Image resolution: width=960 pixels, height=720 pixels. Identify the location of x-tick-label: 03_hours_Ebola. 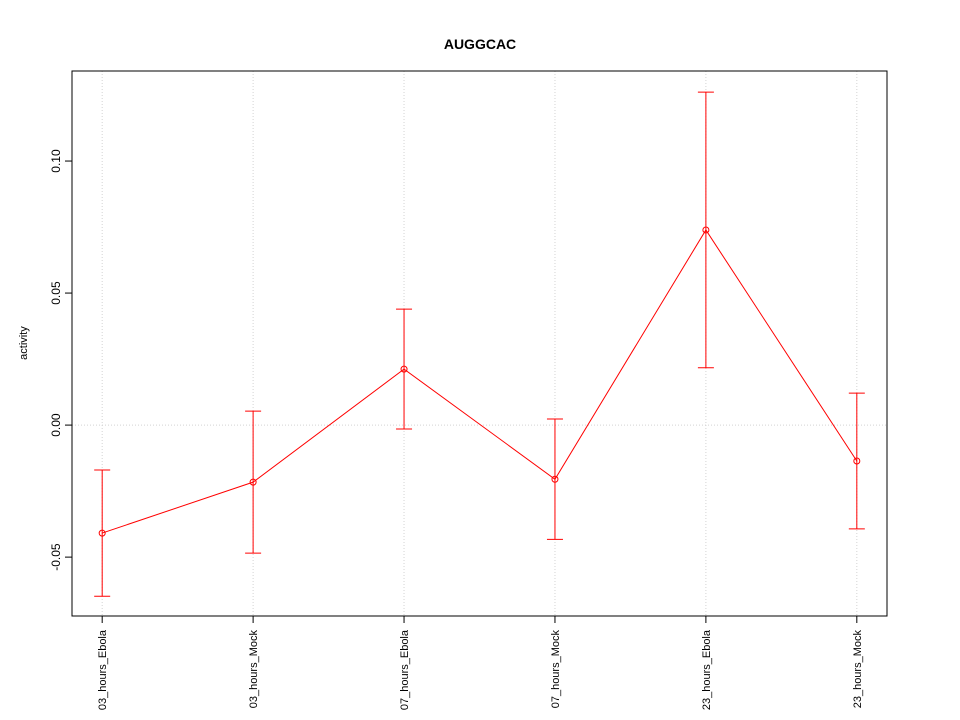
(103, 669).